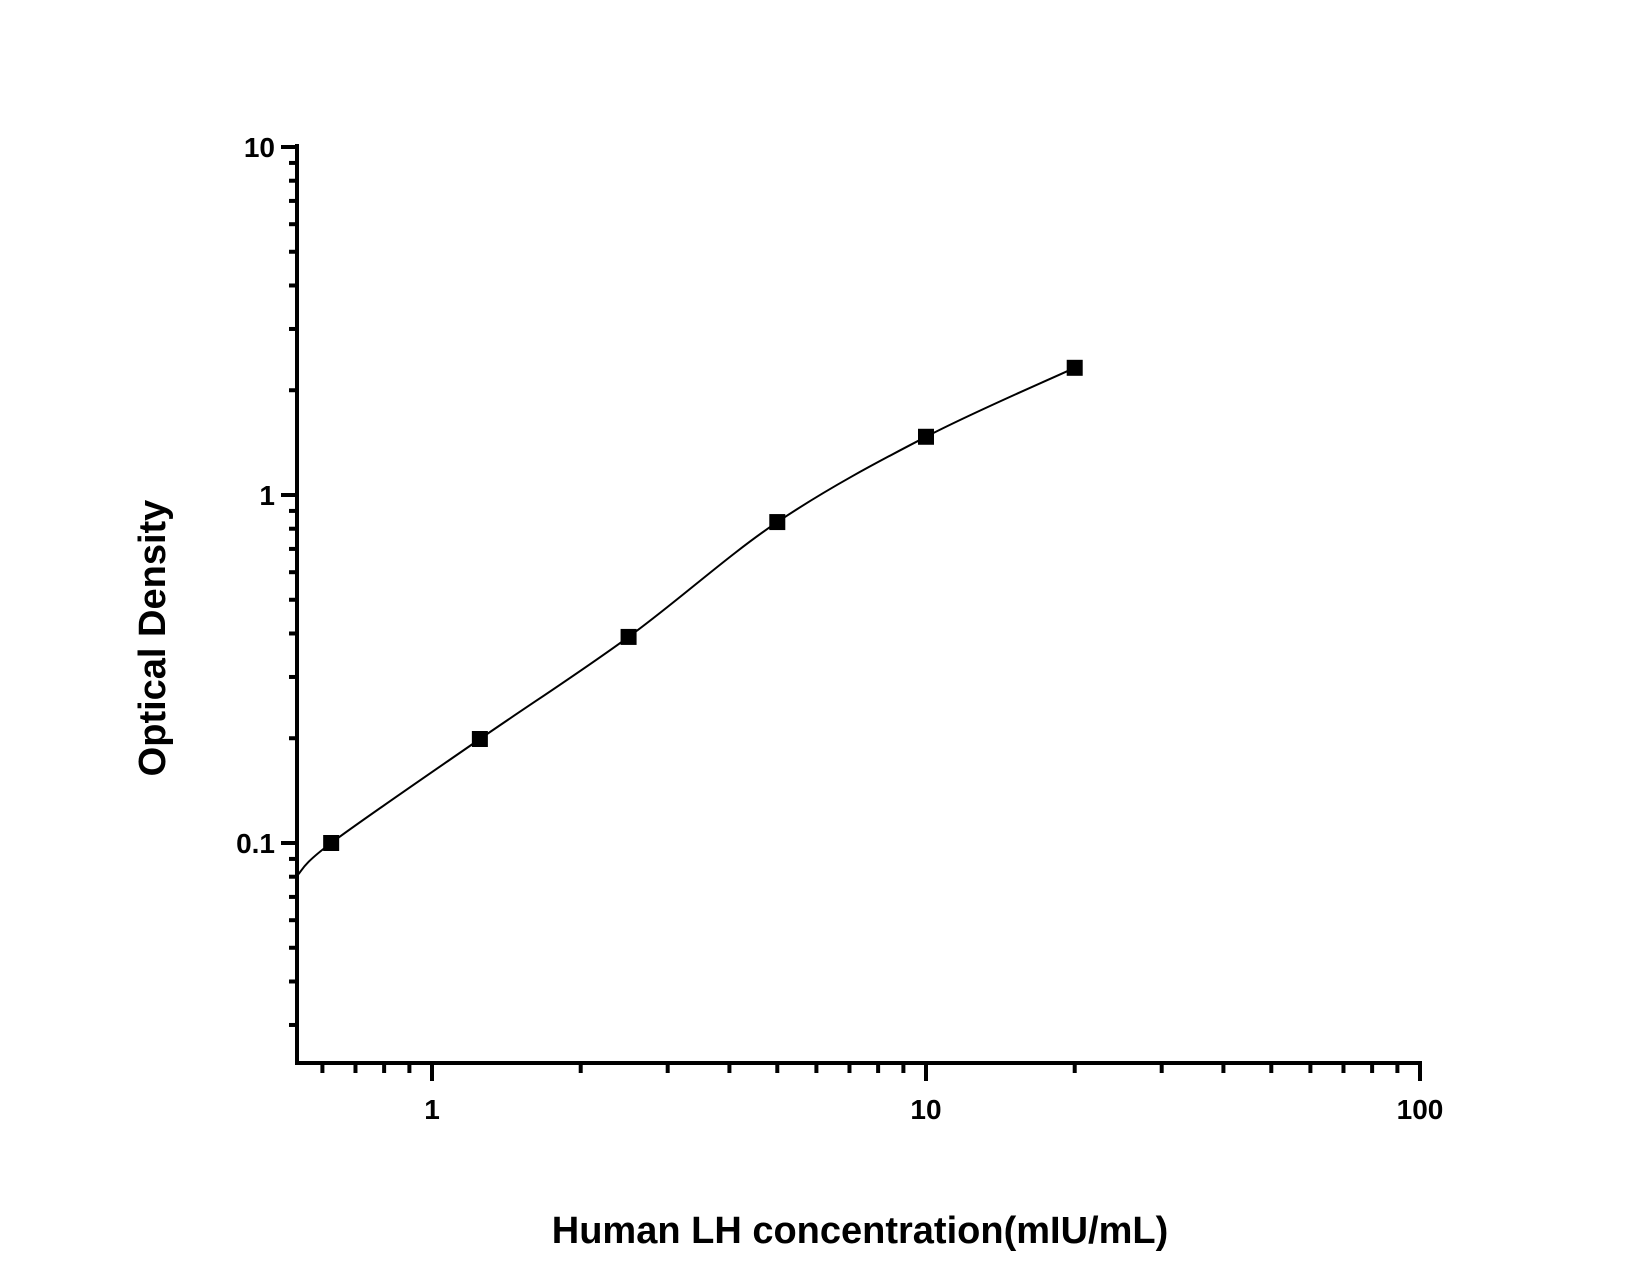 This screenshot has height=1275, width=1650. What do you see at coordinates (289, 586) in the screenshot?
I see `y-axis-ticks` at bounding box center [289, 586].